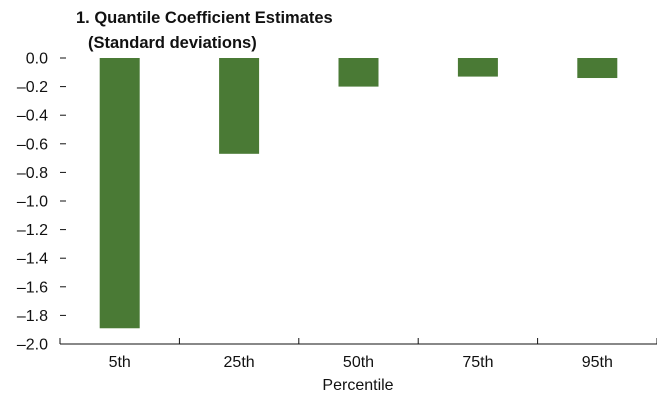 This screenshot has height=398, width=657. What do you see at coordinates (32, 173) in the screenshot?
I see `y-tick-label: –0.8` at bounding box center [32, 173].